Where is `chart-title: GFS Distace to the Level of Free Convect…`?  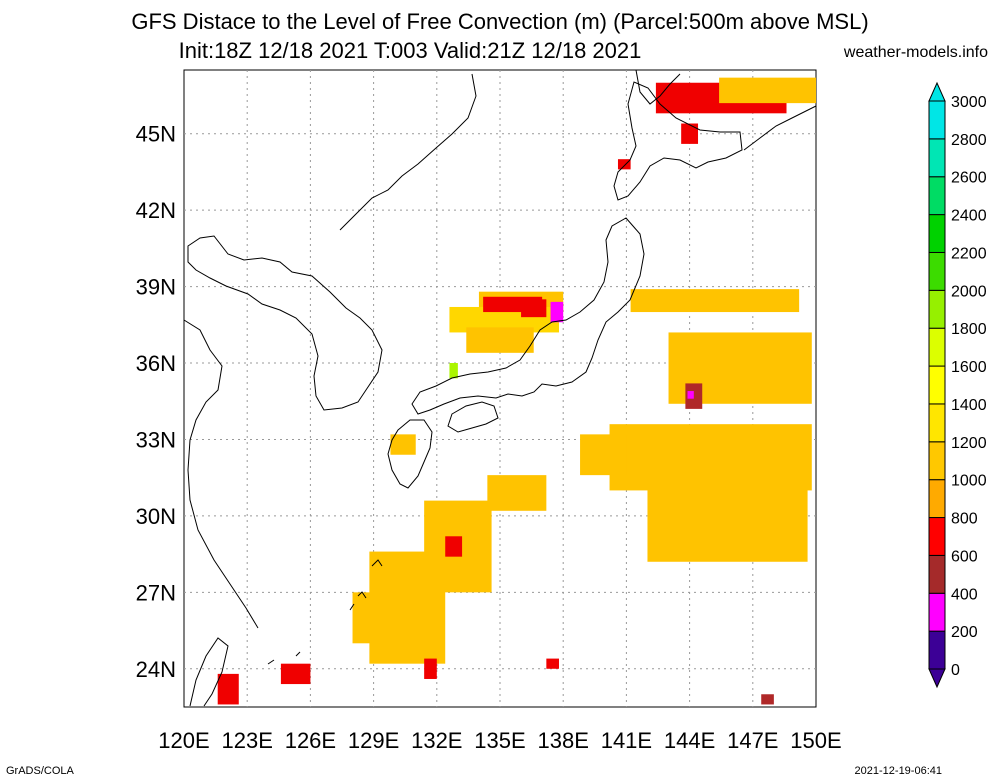 chart-title: GFS Distace to the Level of Free Convect… is located at coordinates (500, 21).